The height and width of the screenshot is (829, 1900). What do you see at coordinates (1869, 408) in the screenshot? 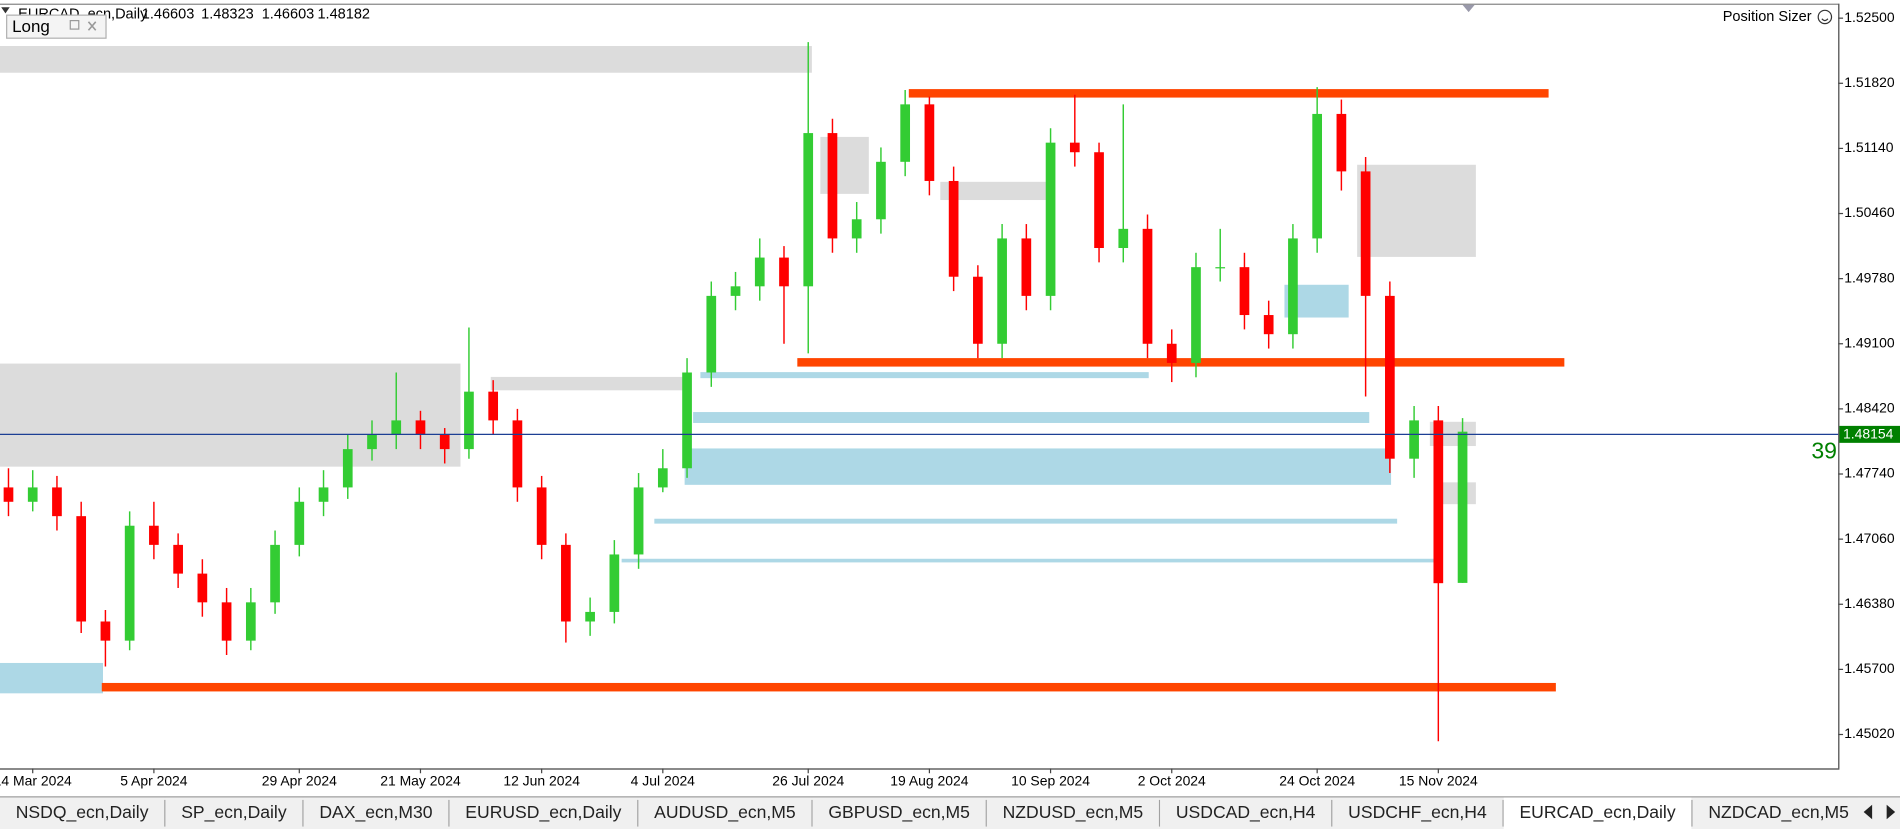
I see `y-tick-label: 1.48420` at bounding box center [1869, 408].